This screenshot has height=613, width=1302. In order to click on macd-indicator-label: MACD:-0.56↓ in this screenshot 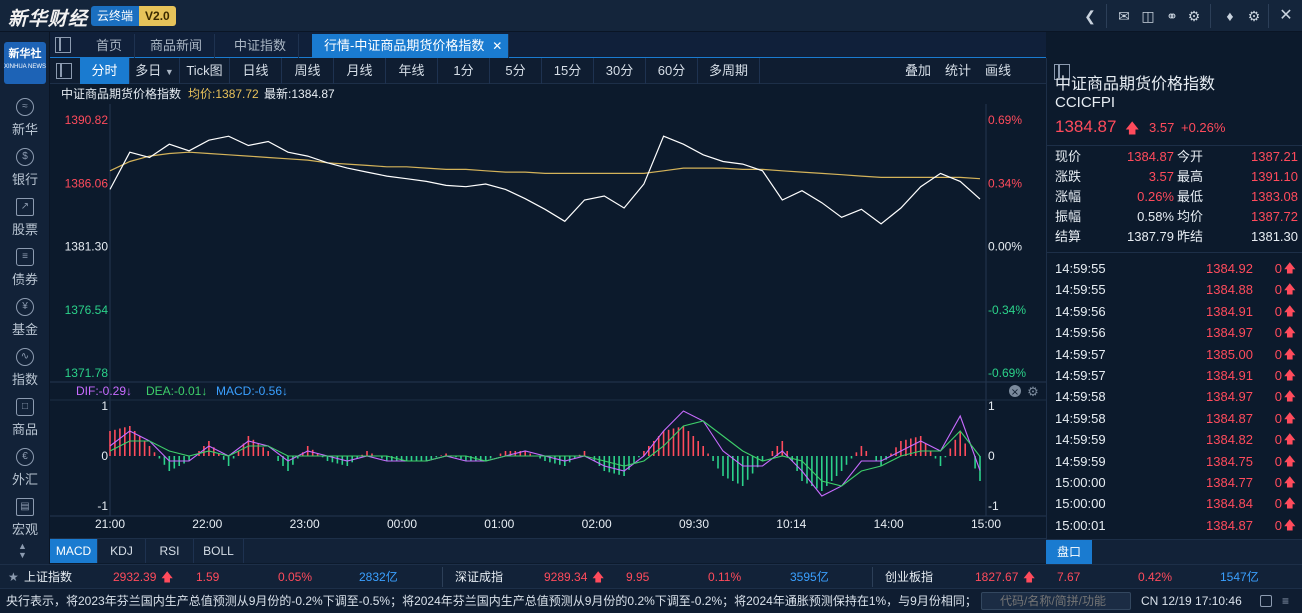, I will do `click(252, 391)`.